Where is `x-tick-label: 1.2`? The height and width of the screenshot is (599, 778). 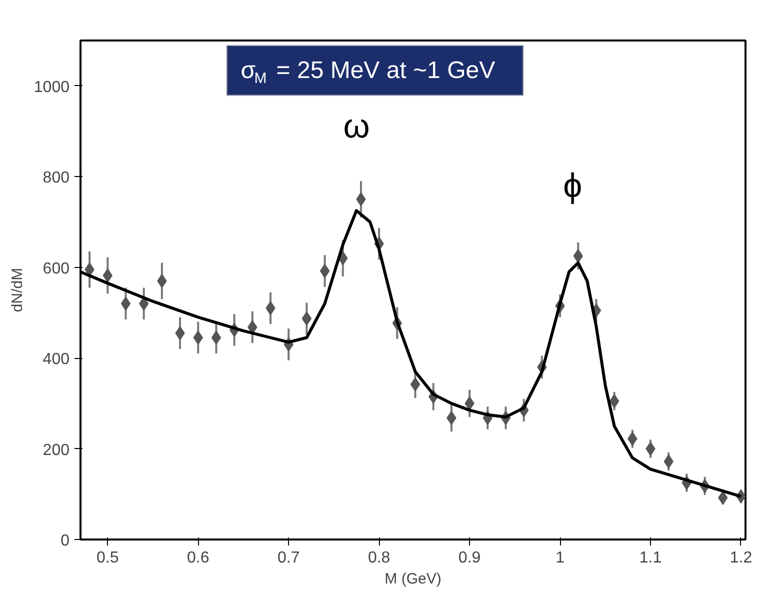
x-tick-label: 1.2 is located at coordinates (741, 558).